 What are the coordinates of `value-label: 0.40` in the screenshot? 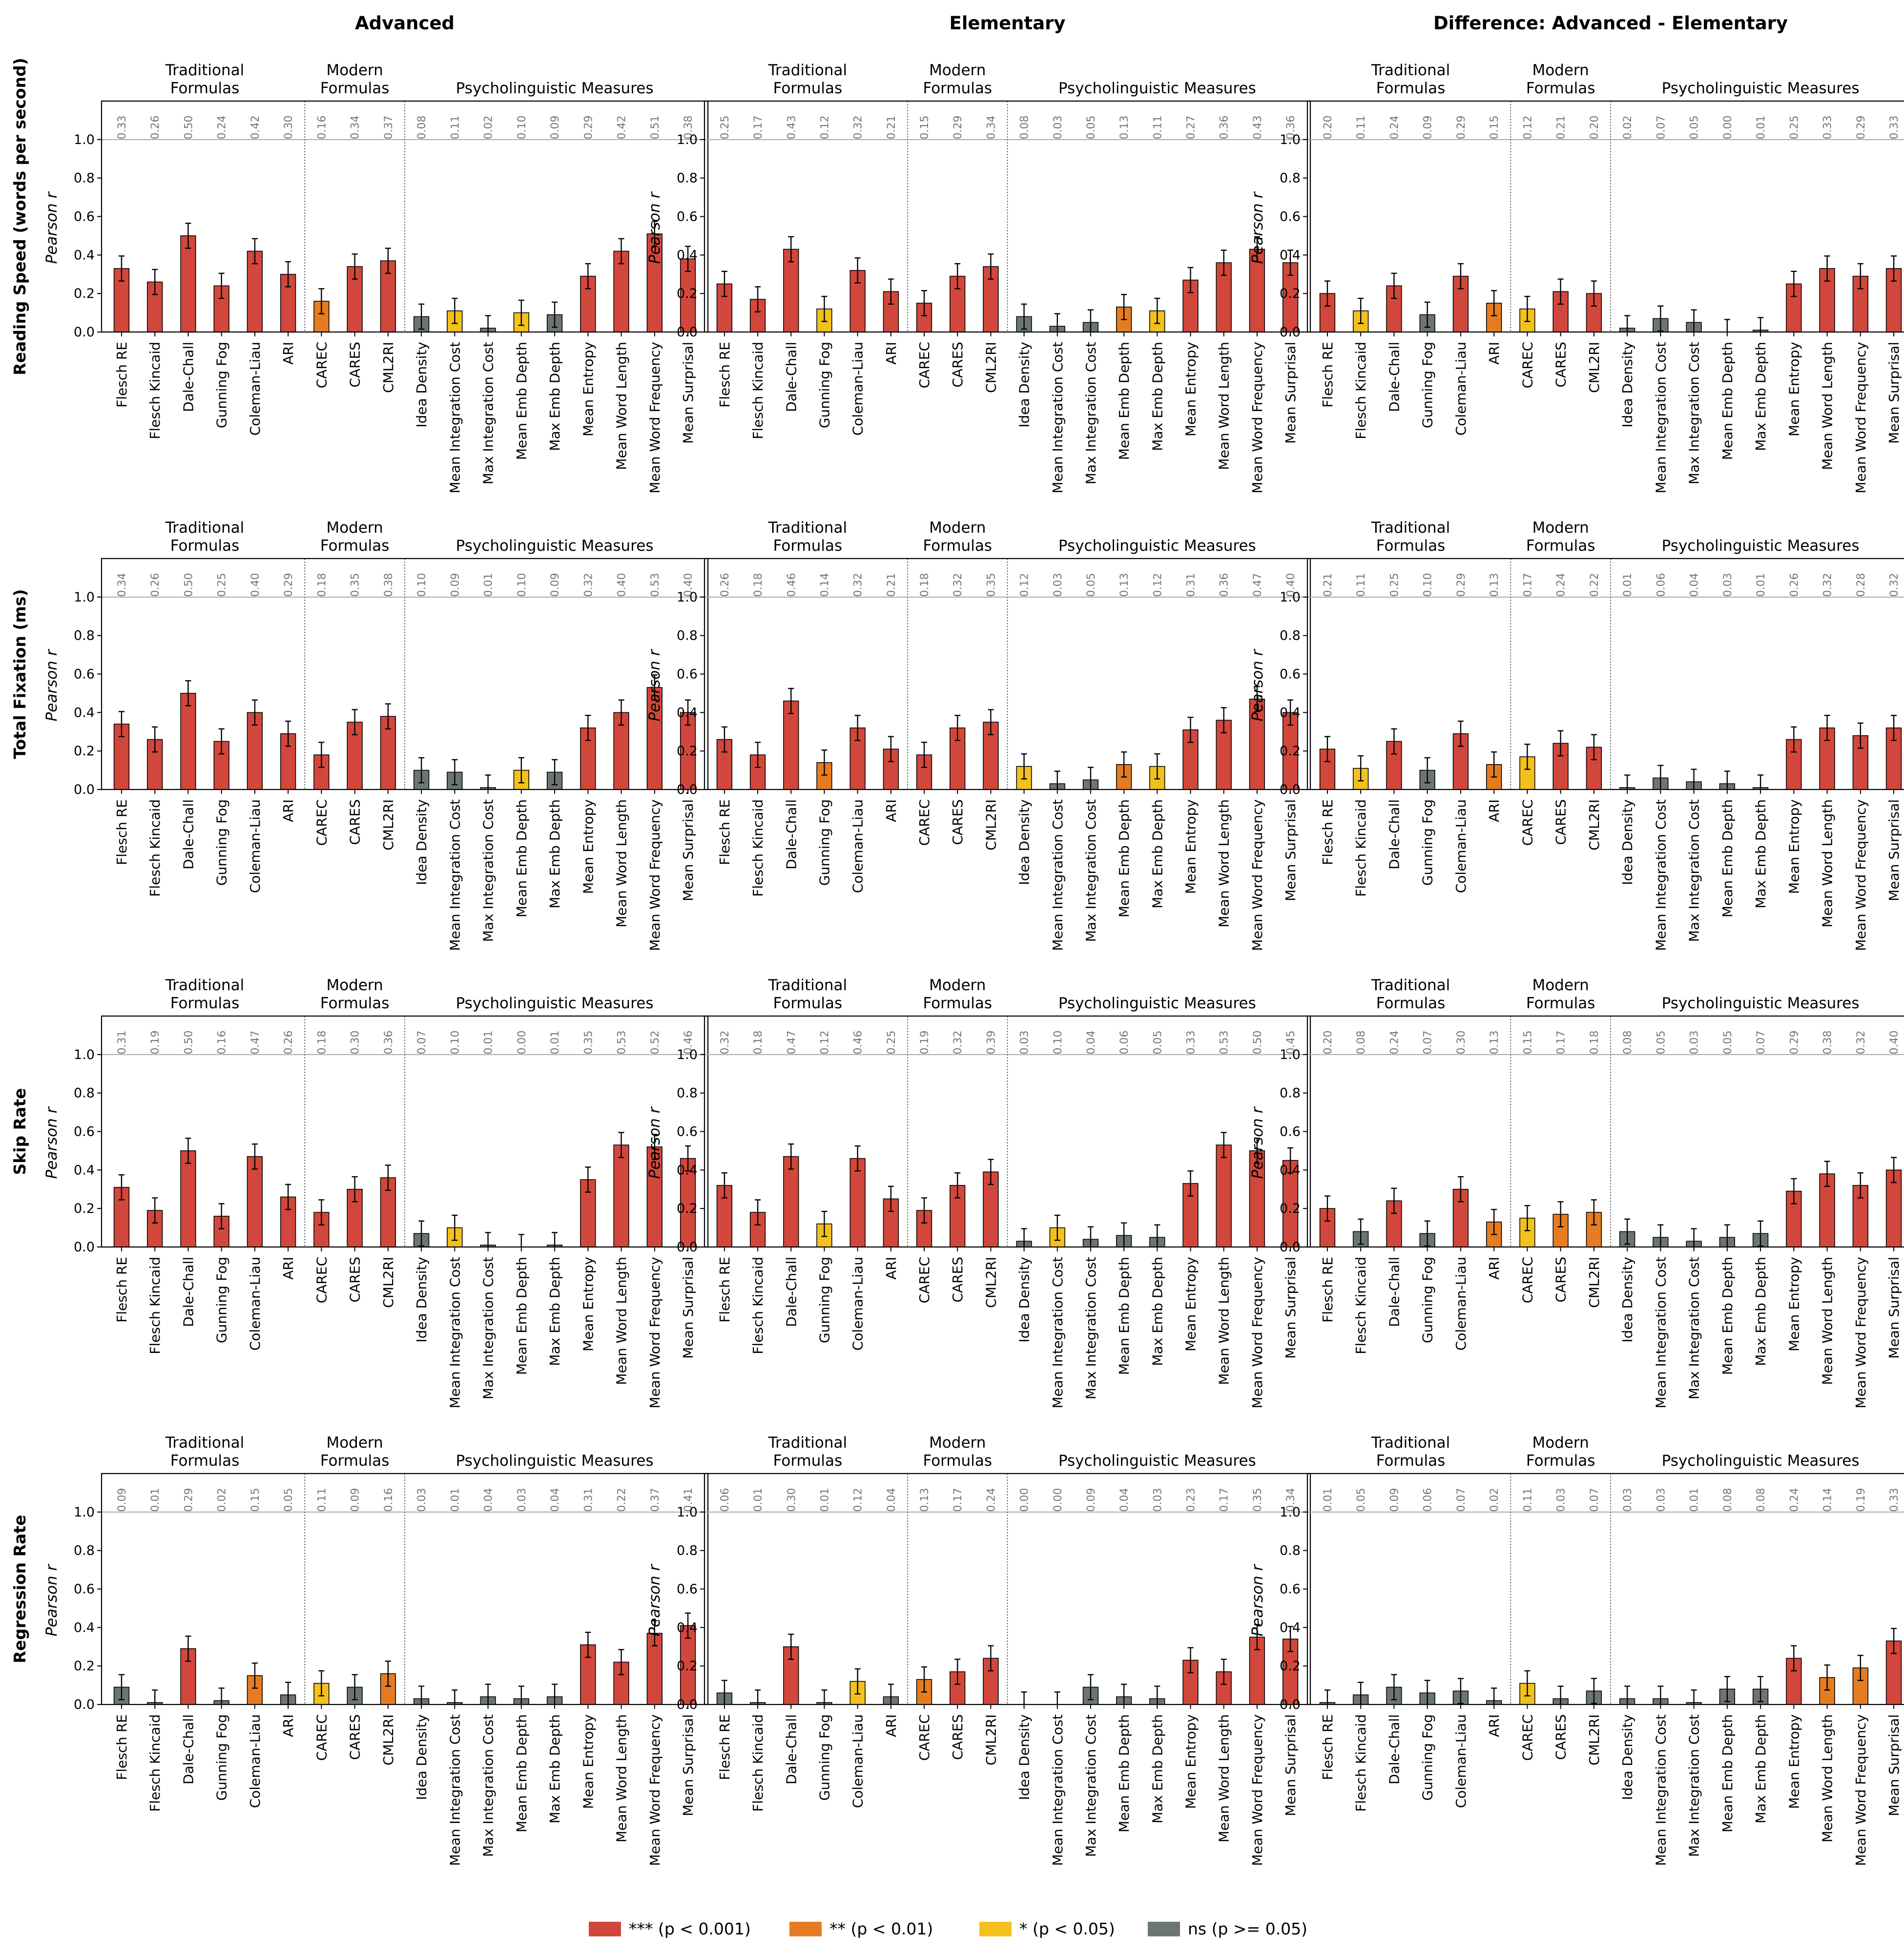 It's located at (689, 585).